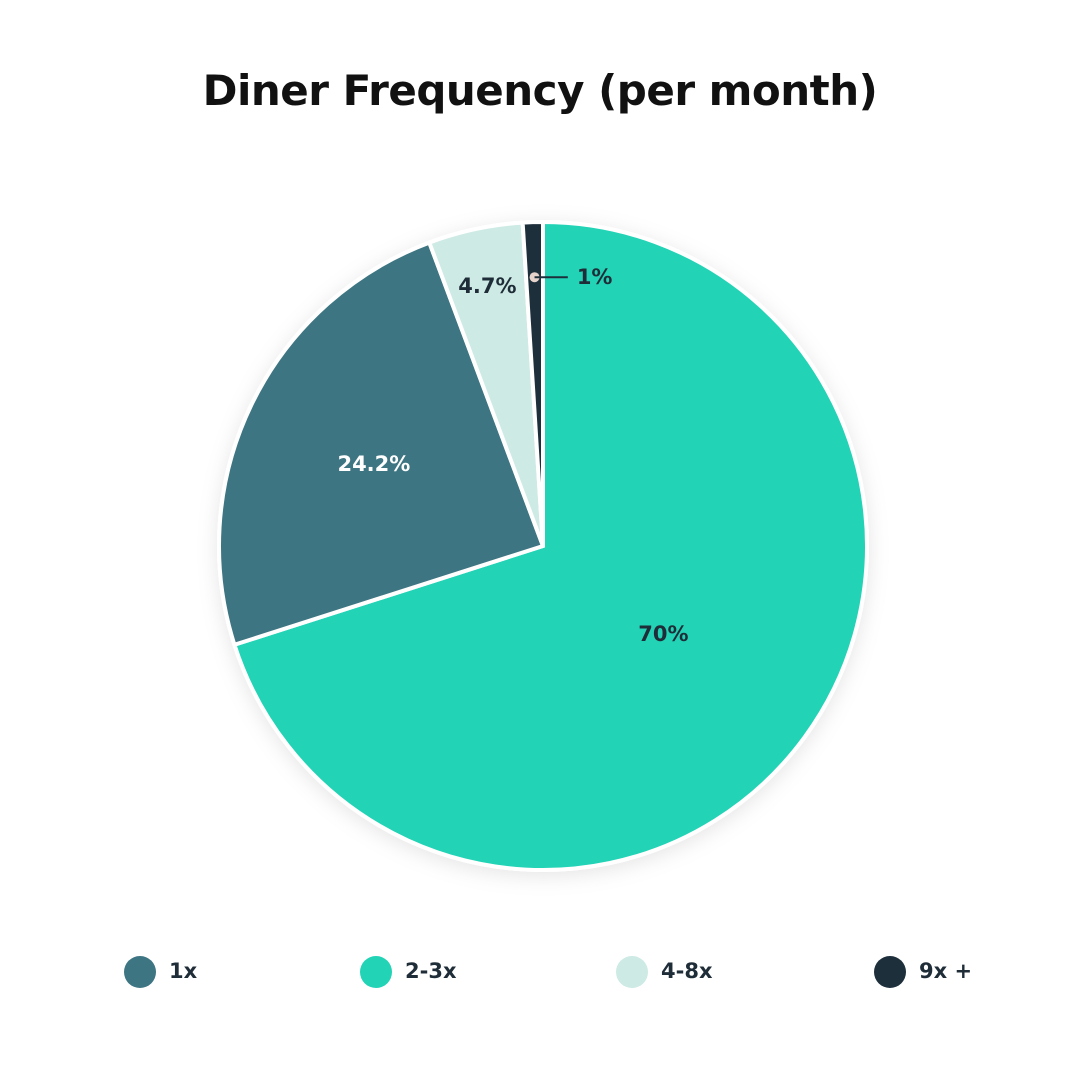  What do you see at coordinates (183, 971) in the screenshot?
I see `legend-label: 1x` at bounding box center [183, 971].